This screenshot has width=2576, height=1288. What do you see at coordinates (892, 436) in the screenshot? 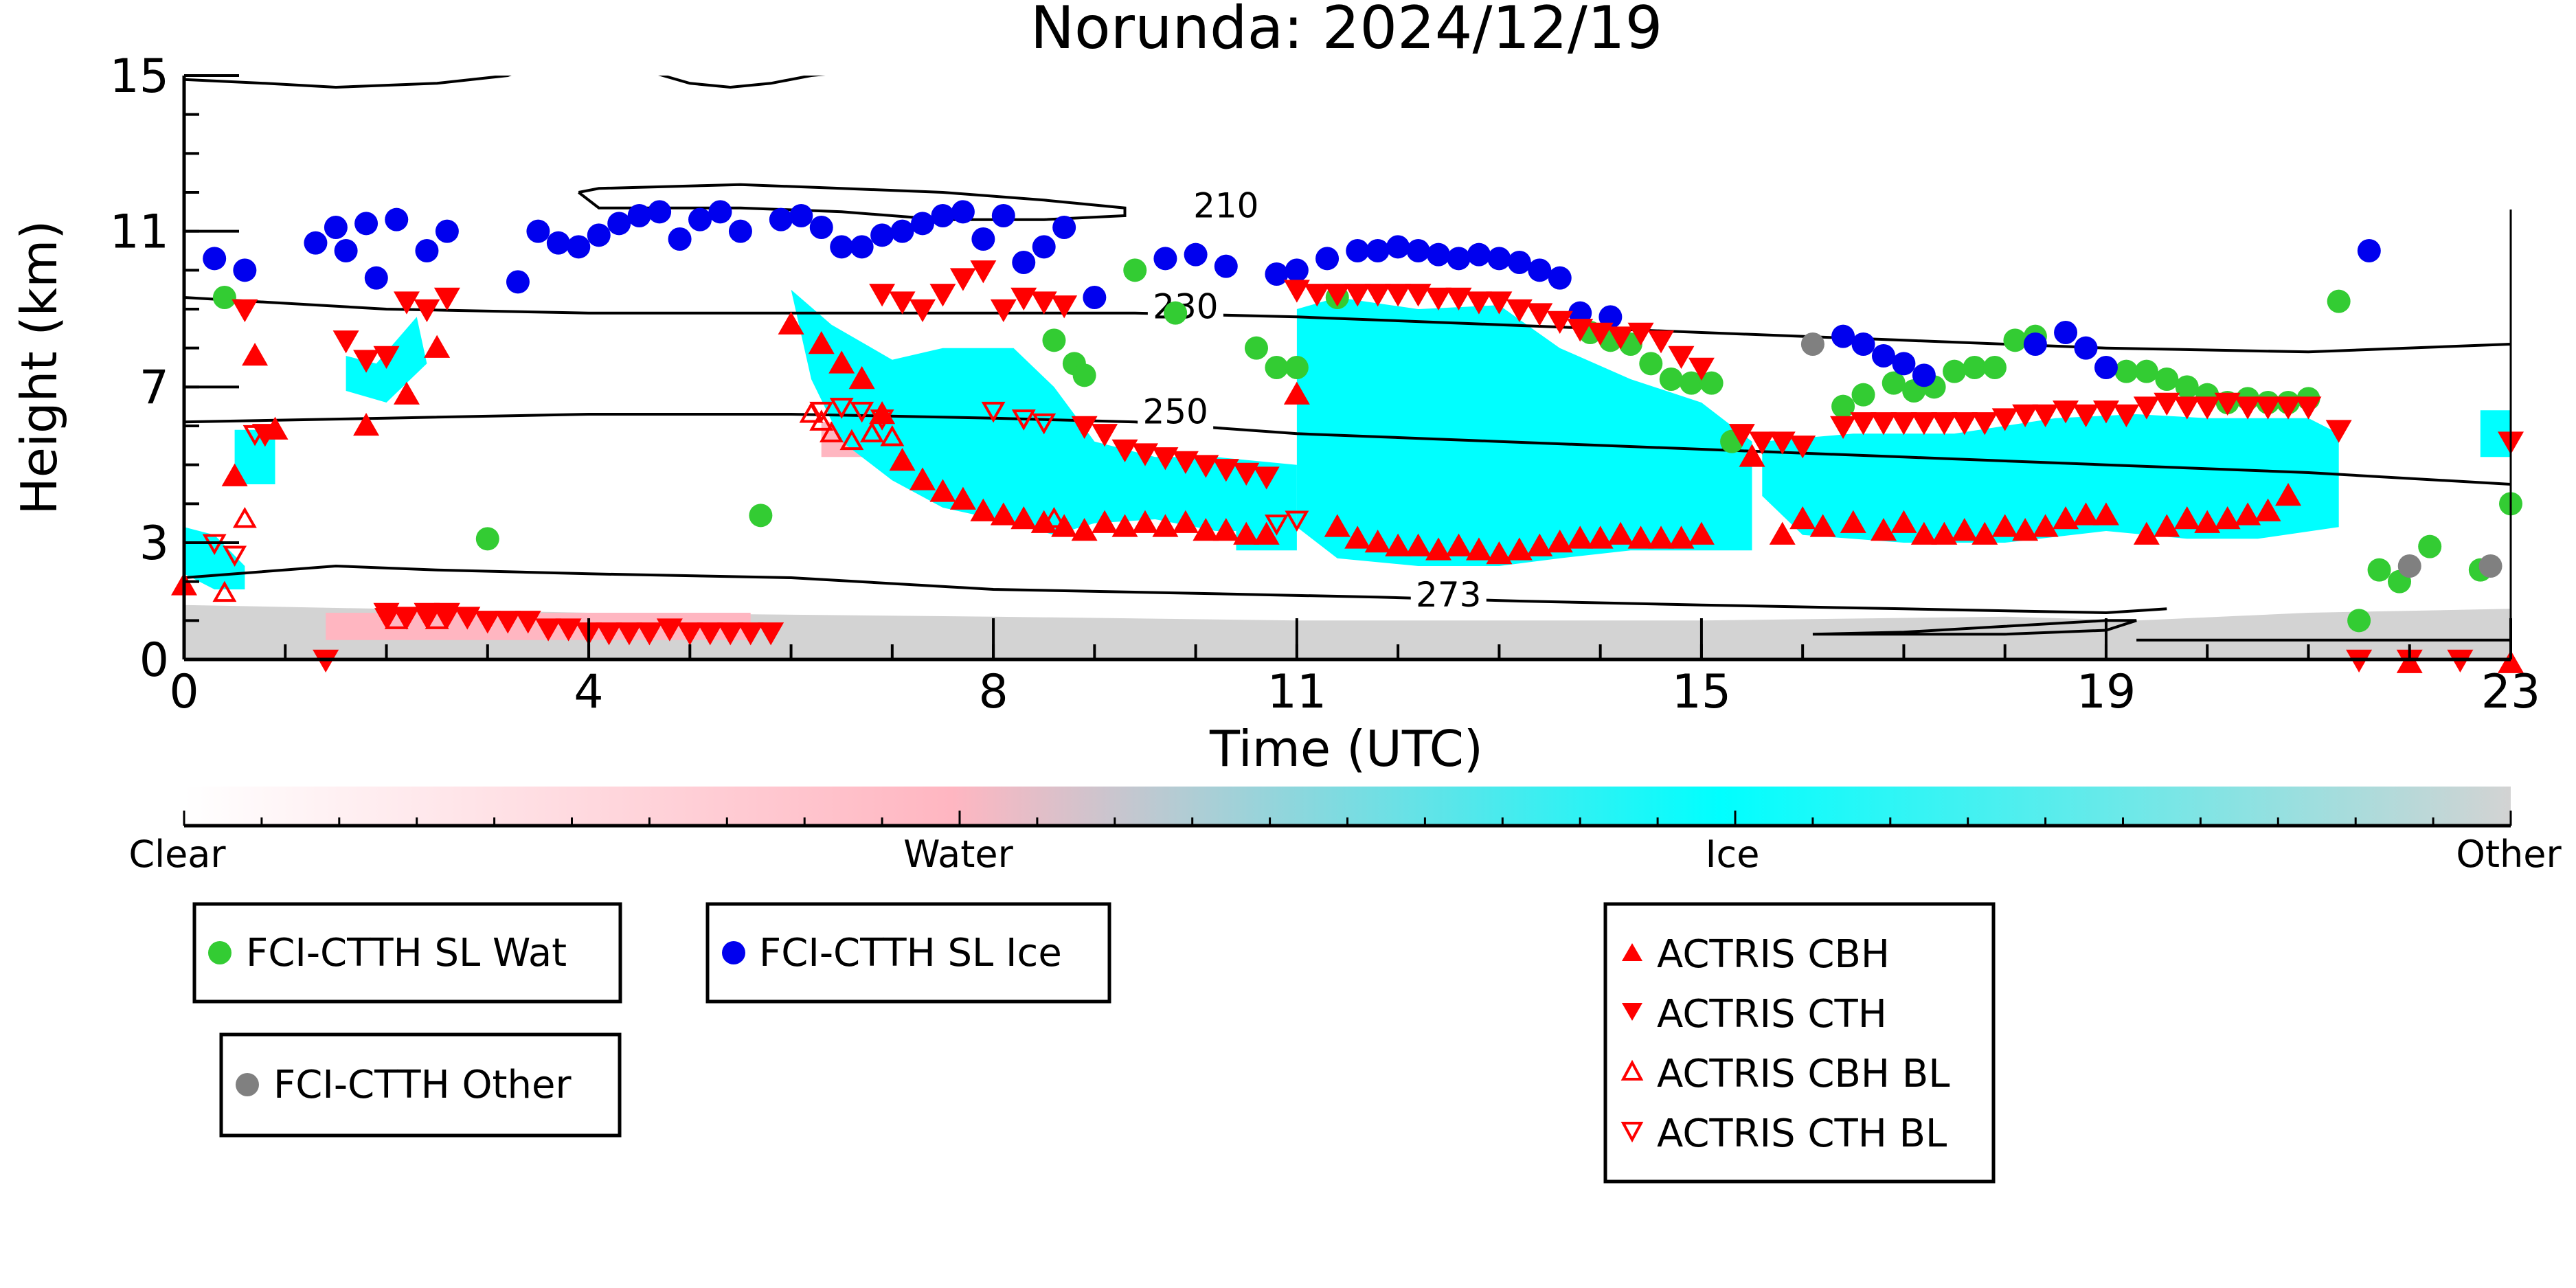
I see `marker-triangle-up-open` at bounding box center [892, 436].